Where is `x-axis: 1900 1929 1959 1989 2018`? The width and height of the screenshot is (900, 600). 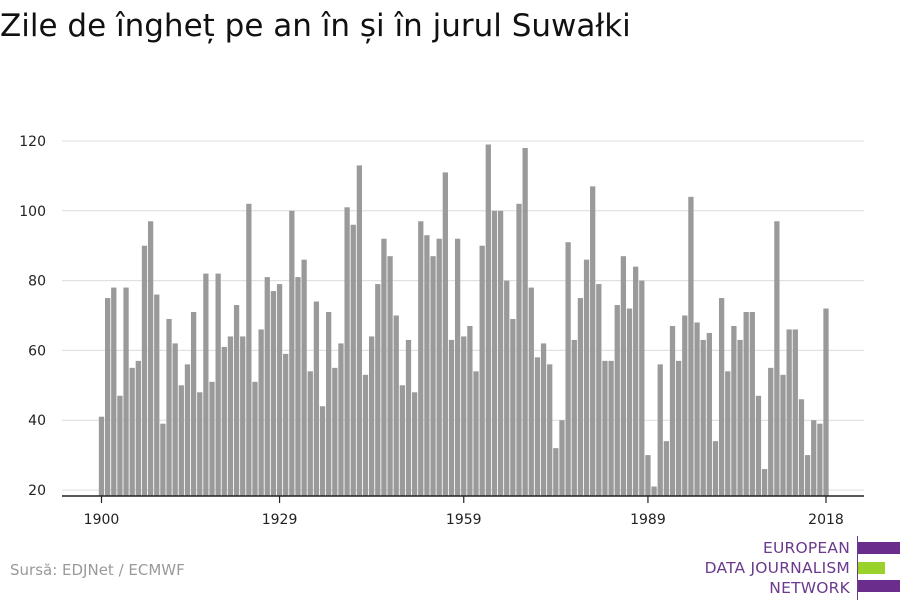
x-axis: 1900 1929 1959 1989 2018 is located at coordinates (463, 511).